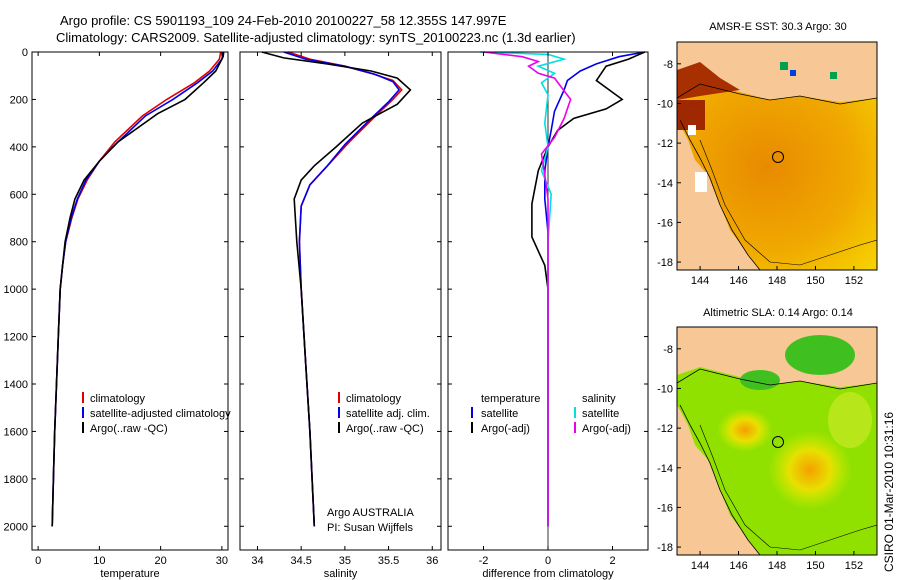  I want to click on pi-annotation: PI: Susan Wijffels, so click(370, 528).